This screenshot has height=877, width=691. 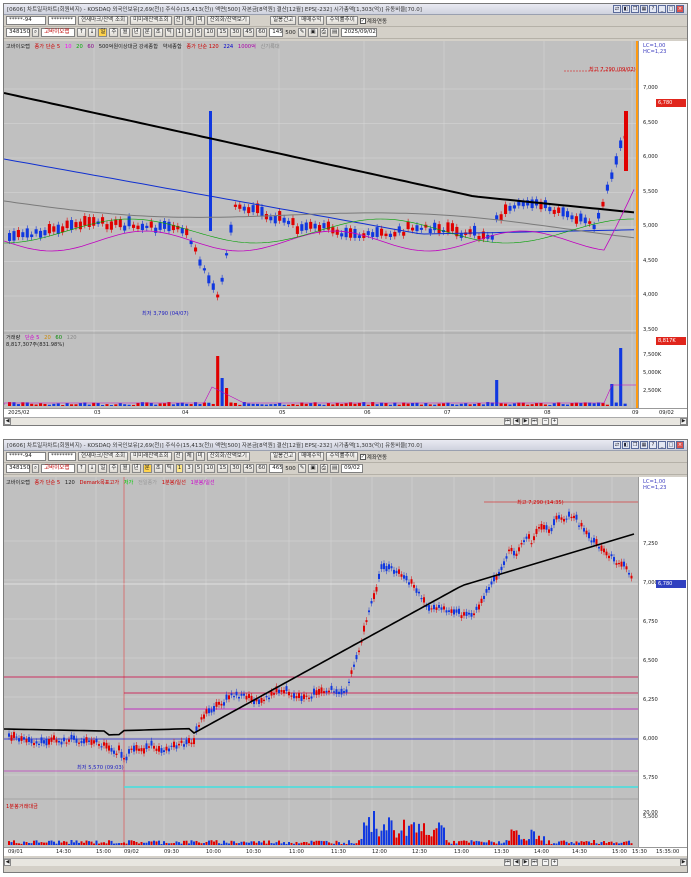 What do you see at coordinates (359, 32) in the screenshot?
I see `date-input: 2025/09/02` at bounding box center [359, 32].